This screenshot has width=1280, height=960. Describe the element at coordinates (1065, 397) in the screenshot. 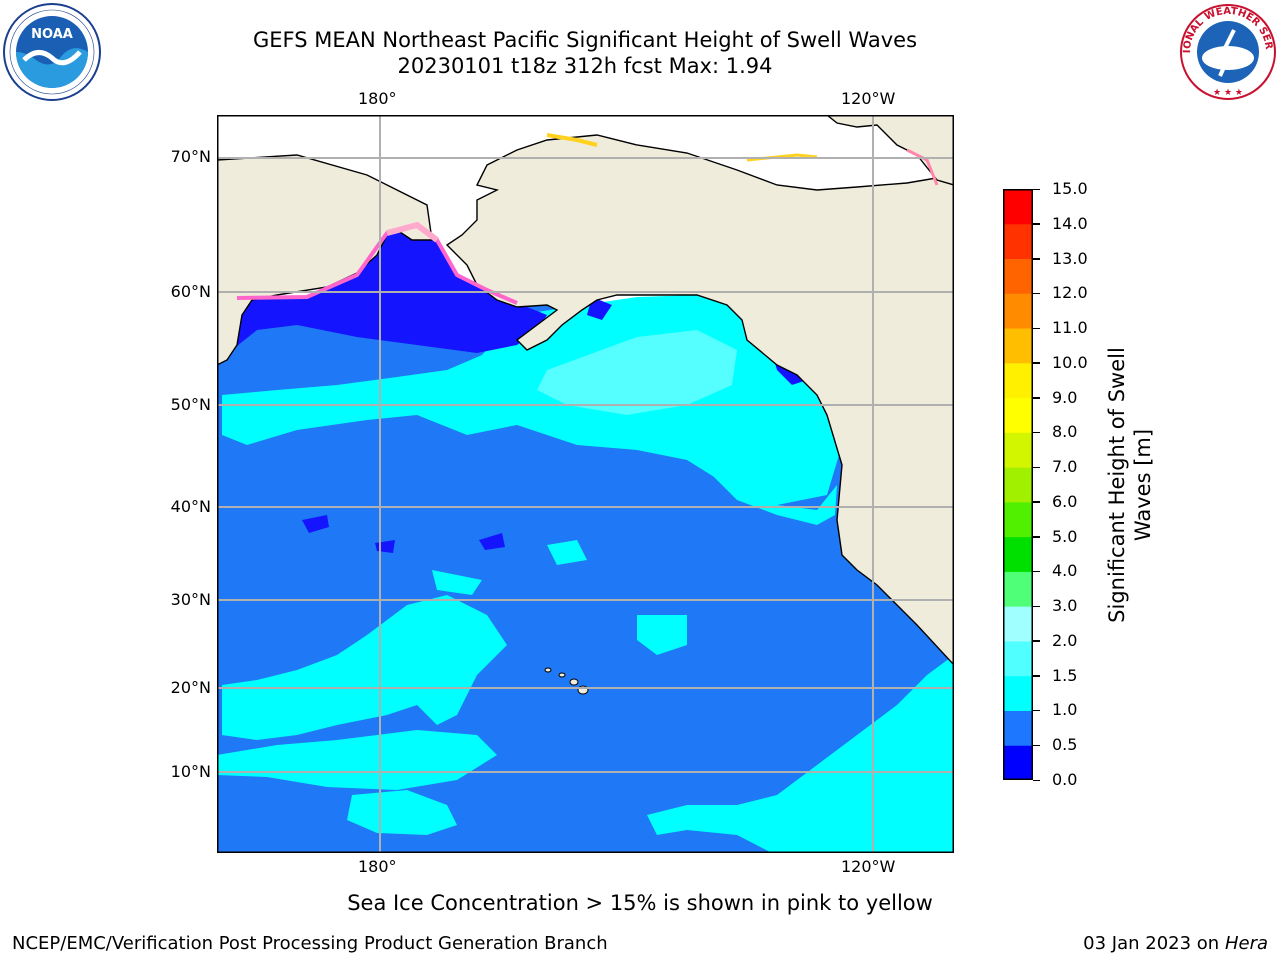

I see `colorbar-tick-label: 9.0` at that location.